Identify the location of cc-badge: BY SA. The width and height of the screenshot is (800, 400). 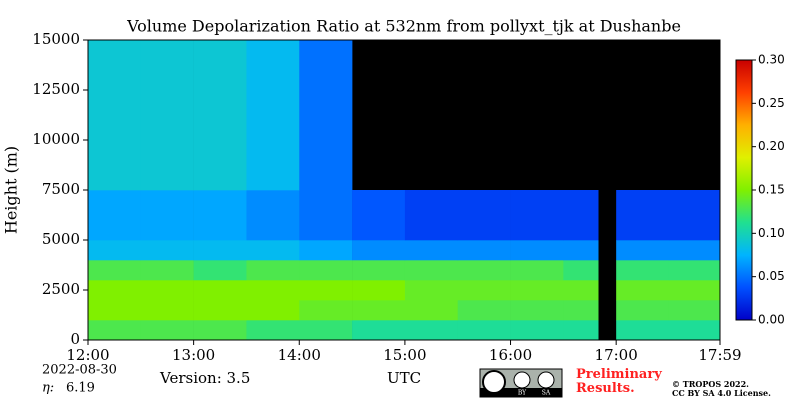
(521, 383).